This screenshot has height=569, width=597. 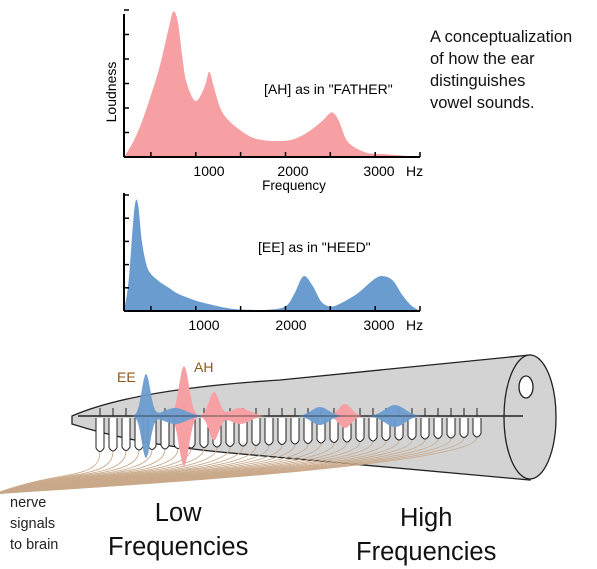 What do you see at coordinates (178, 547) in the screenshot?
I see `low-label-line: Frequencies` at bounding box center [178, 547].